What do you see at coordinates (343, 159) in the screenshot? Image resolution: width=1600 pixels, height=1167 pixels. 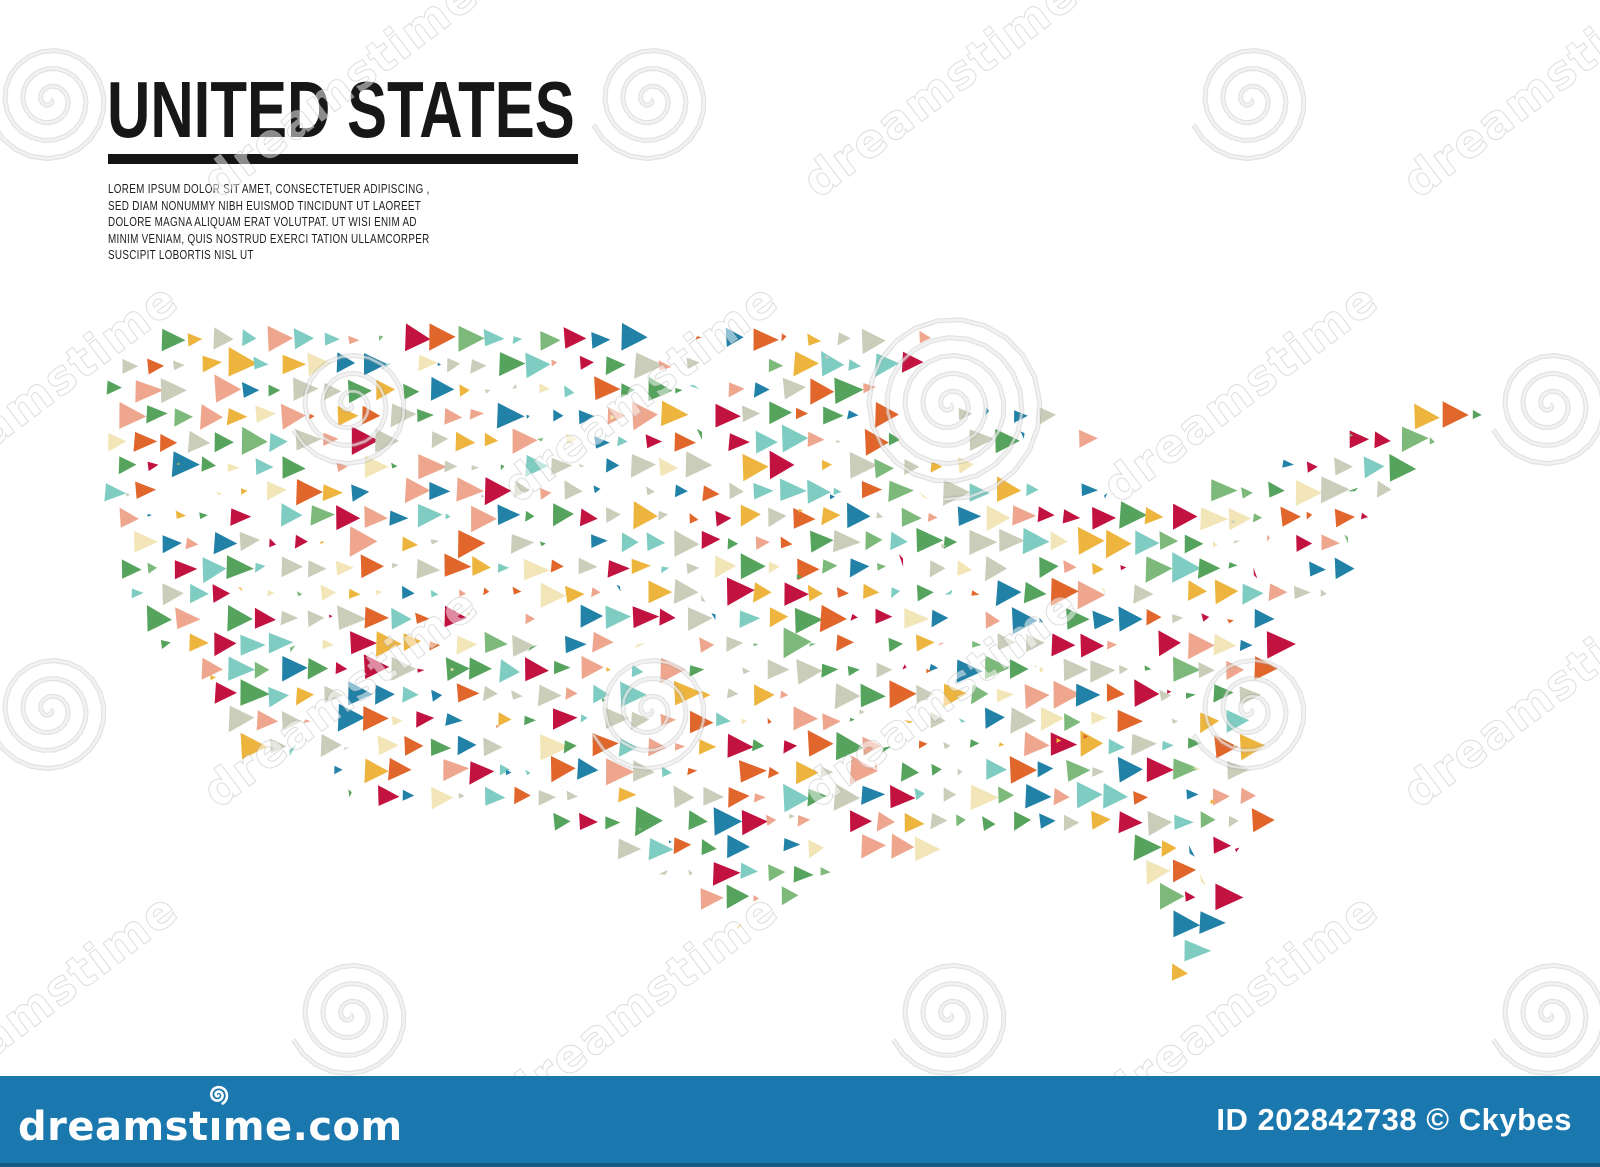 I see `title-underline-rule` at bounding box center [343, 159].